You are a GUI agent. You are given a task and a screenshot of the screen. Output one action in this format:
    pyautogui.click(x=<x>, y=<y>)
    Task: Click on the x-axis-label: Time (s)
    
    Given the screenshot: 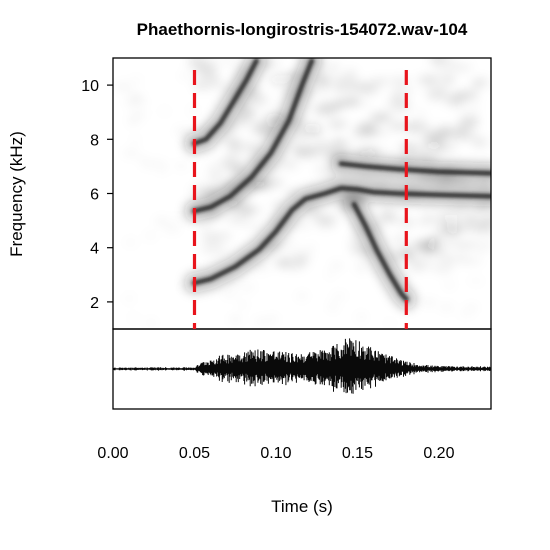 What is the action you would take?
    pyautogui.click(x=302, y=506)
    